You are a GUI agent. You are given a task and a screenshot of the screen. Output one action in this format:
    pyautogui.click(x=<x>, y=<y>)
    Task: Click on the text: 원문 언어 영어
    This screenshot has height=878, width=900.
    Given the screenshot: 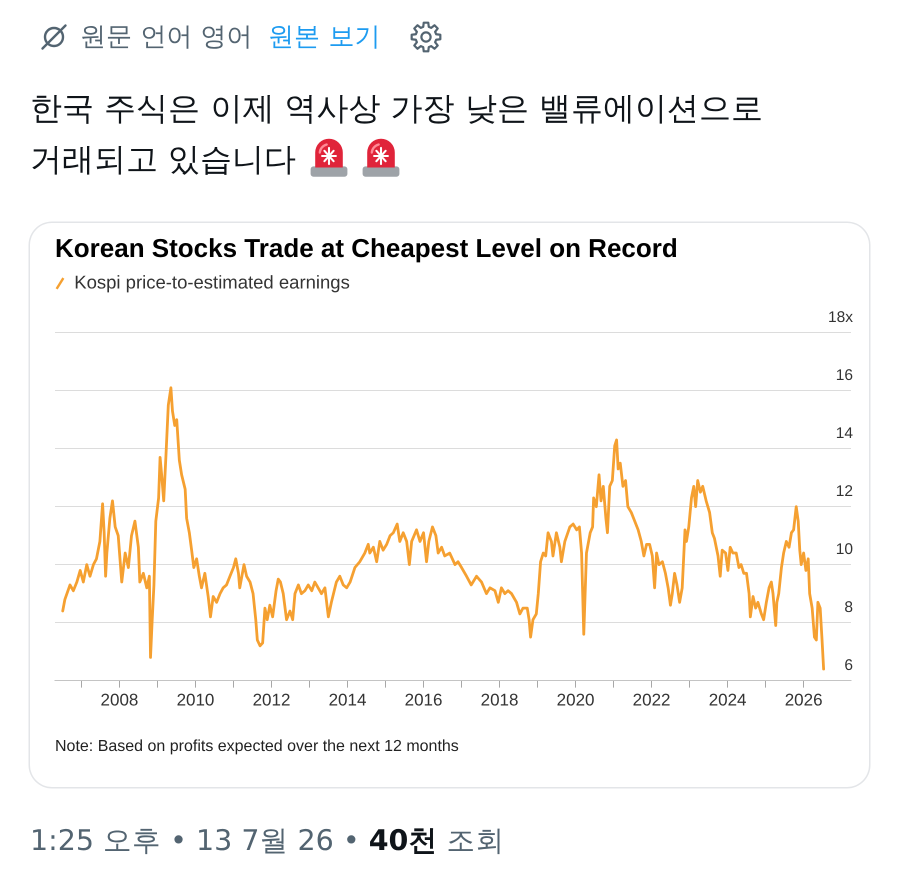 What is the action you would take?
    pyautogui.click(x=166, y=37)
    